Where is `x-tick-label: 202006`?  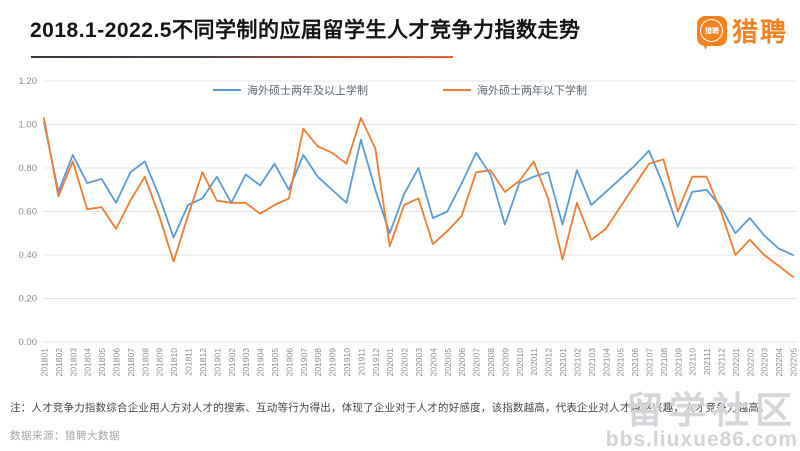
x-tick-label: 202006 is located at coordinates (462, 362).